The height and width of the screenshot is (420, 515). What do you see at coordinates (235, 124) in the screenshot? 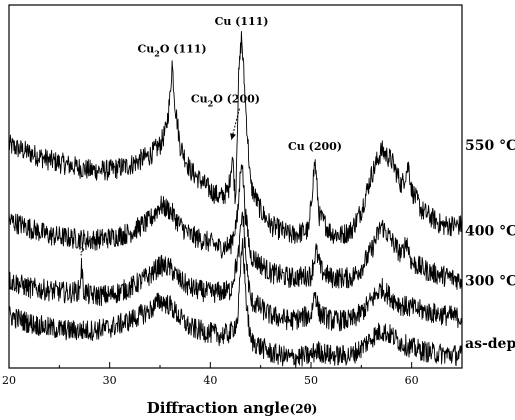
I see `annotation-arrow-line` at bounding box center [235, 124].